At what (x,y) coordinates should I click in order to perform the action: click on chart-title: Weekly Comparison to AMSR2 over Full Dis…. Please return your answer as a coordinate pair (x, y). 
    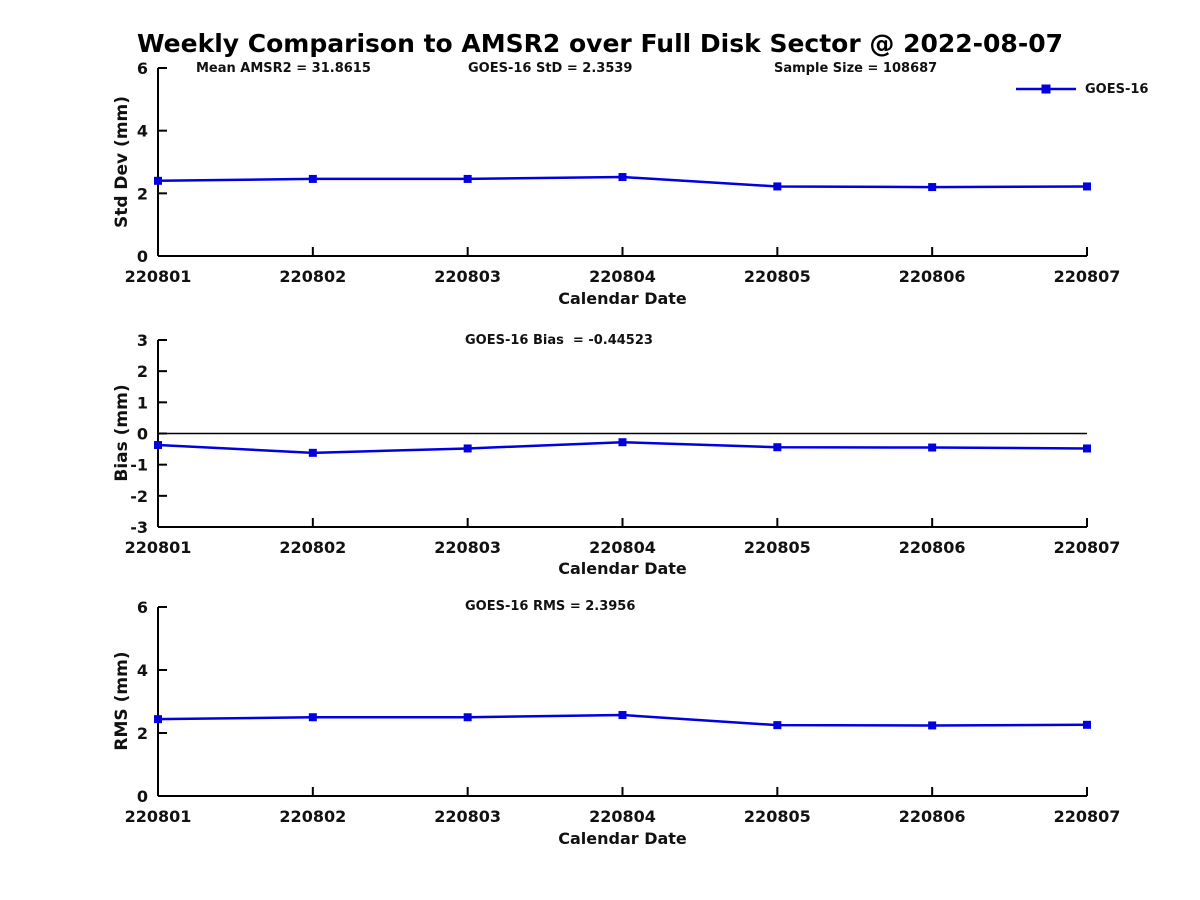
    Looking at the image, I should click on (599, 43).